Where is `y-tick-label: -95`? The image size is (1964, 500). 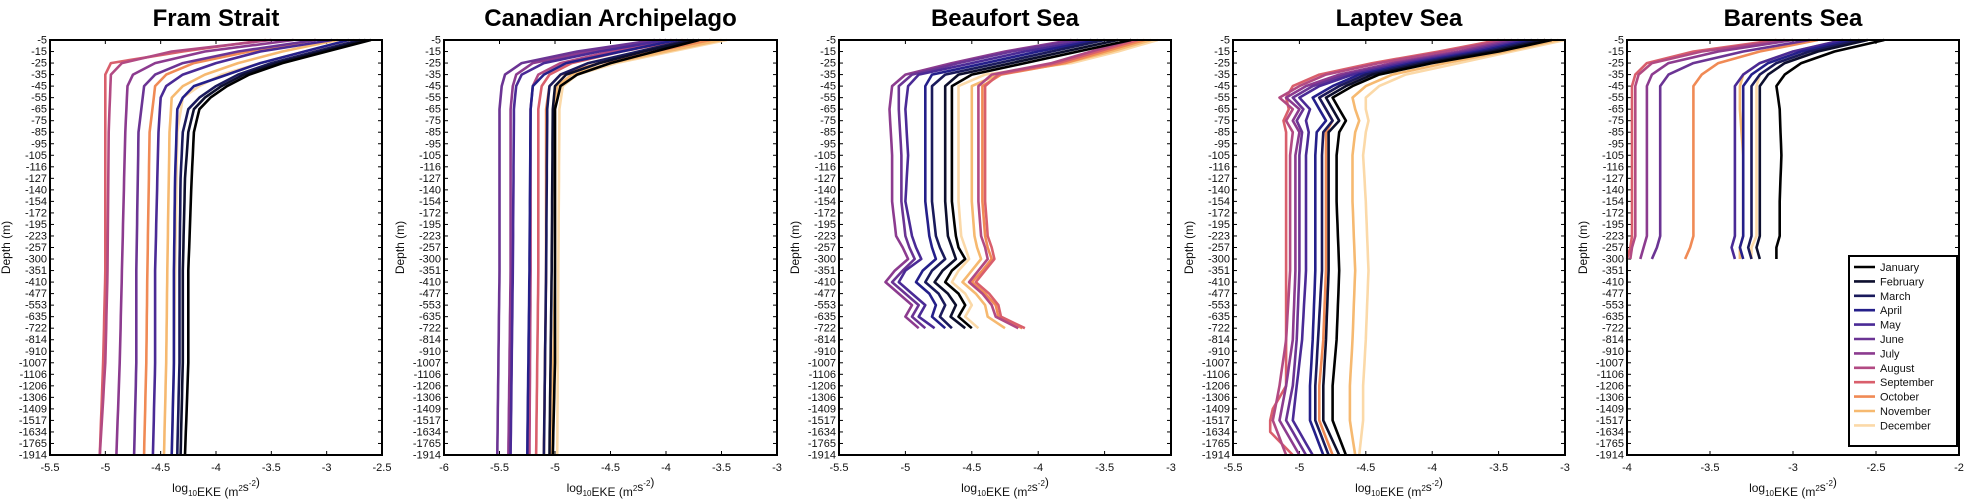
y-tick-label: -95 is located at coordinates (433, 144).